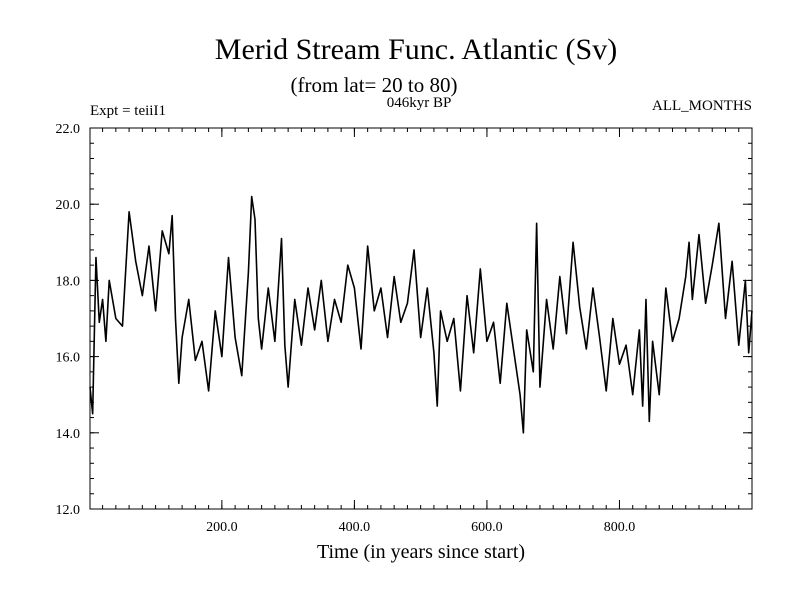 This screenshot has width=800, height=600. Describe the element at coordinates (421, 552) in the screenshot. I see `x-axis-label: Time (in years since start)` at that location.